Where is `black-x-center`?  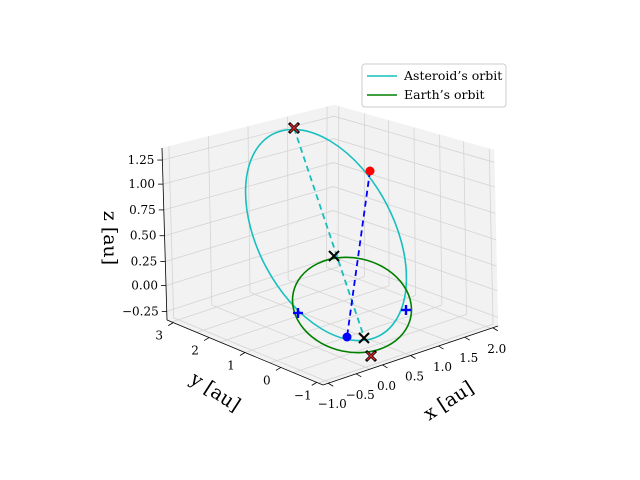
black-x-center is located at coordinates (334, 256).